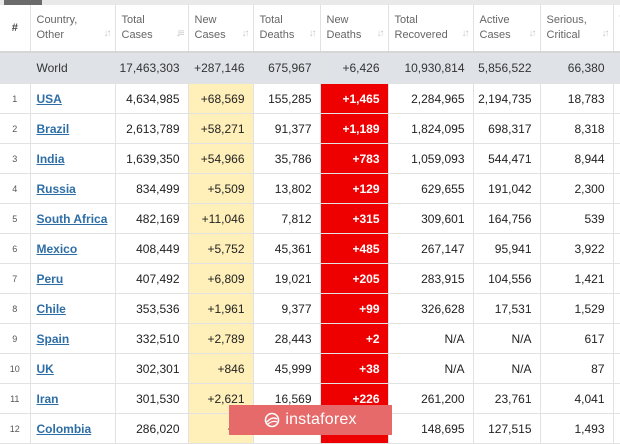 The width and height of the screenshot is (620, 444). Describe the element at coordinates (430, 219) in the screenshot. I see `total-recovered-cell: 309,601` at that location.